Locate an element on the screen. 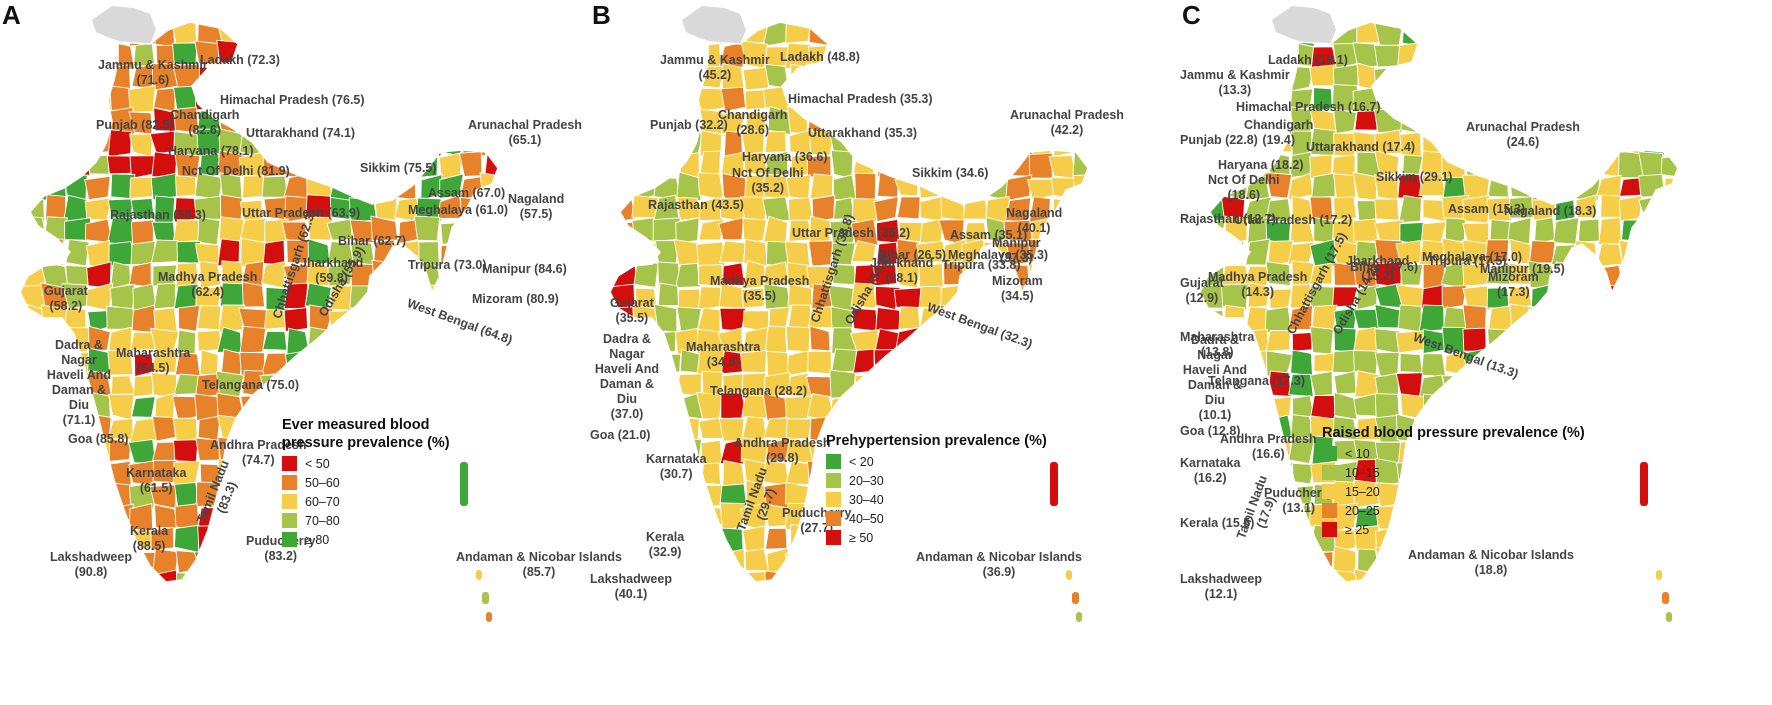  region-label: Nct Of Delhi (18.6) is located at coordinates (1244, 188).